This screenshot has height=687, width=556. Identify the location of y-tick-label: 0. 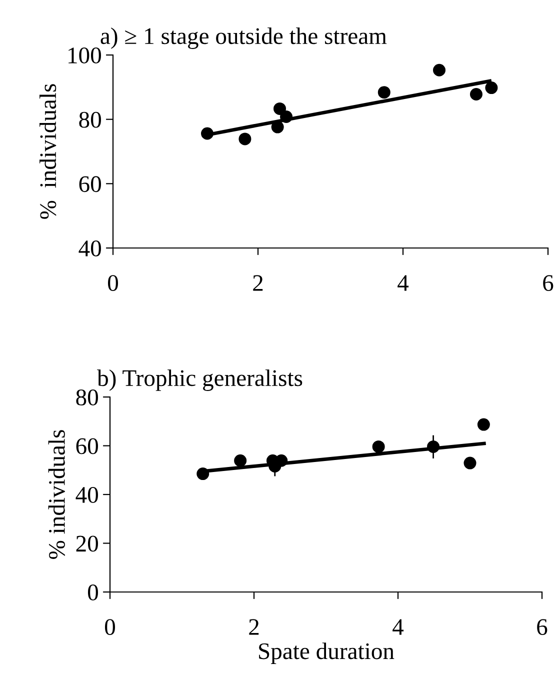
(93, 592).